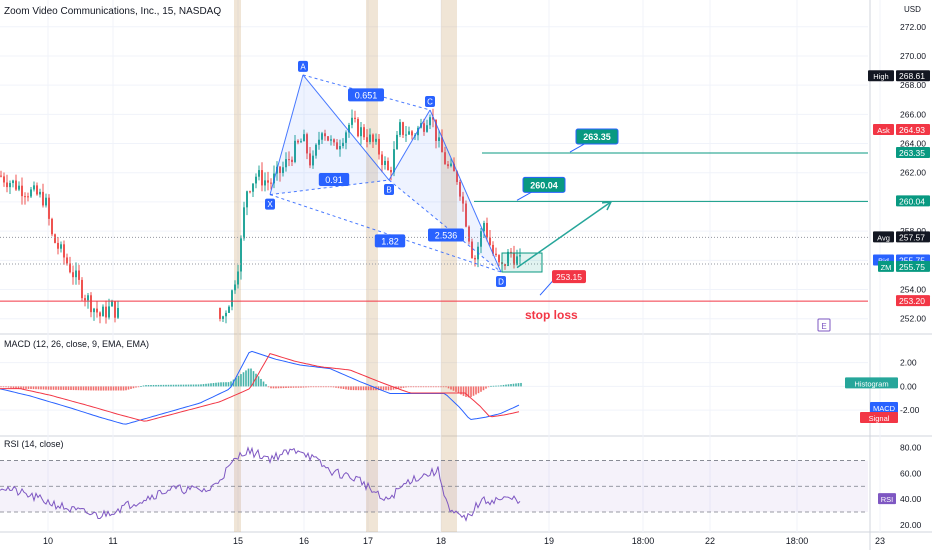  I want to click on projection-arrowhead, so click(607, 206).